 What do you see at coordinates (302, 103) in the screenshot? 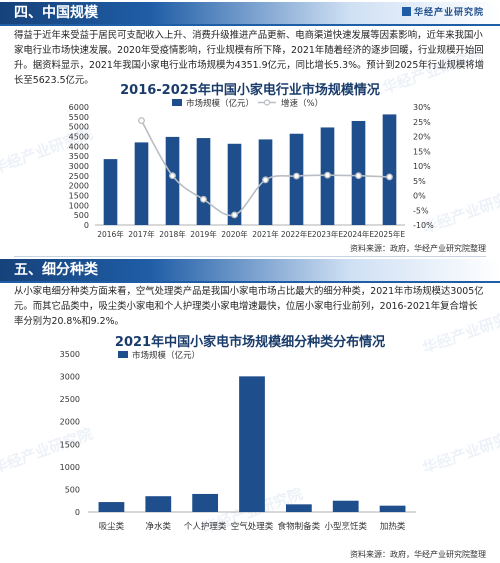
I see `legend-label: 增速（%）` at bounding box center [302, 103].